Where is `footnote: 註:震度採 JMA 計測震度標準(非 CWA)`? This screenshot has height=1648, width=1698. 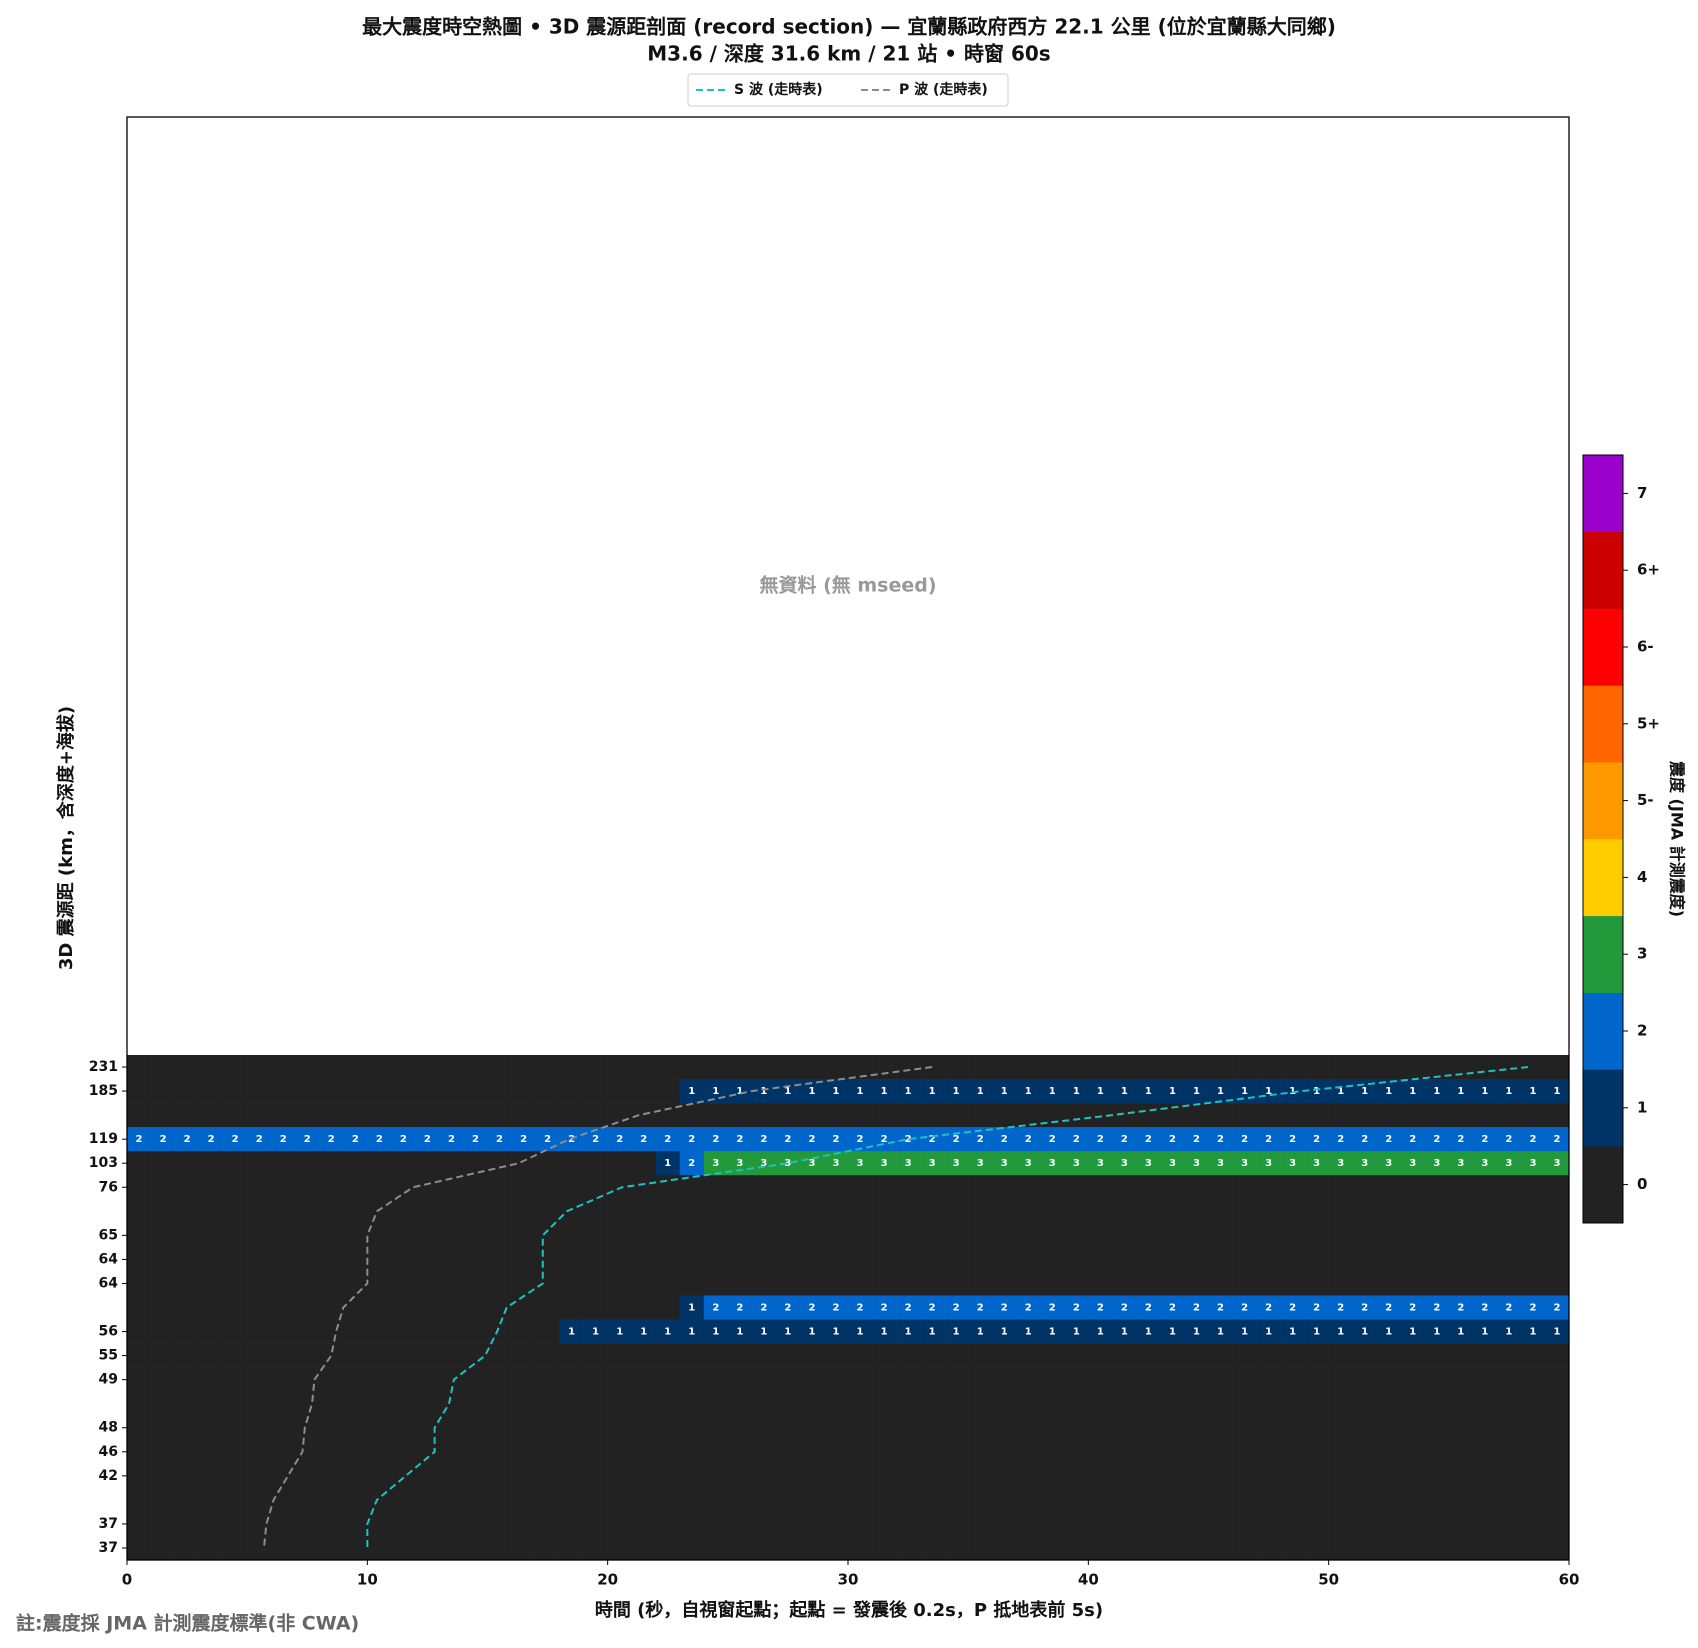
footnote: 註:震度採 JMA 計測震度標準(非 CWA) is located at coordinates (187, 1623).